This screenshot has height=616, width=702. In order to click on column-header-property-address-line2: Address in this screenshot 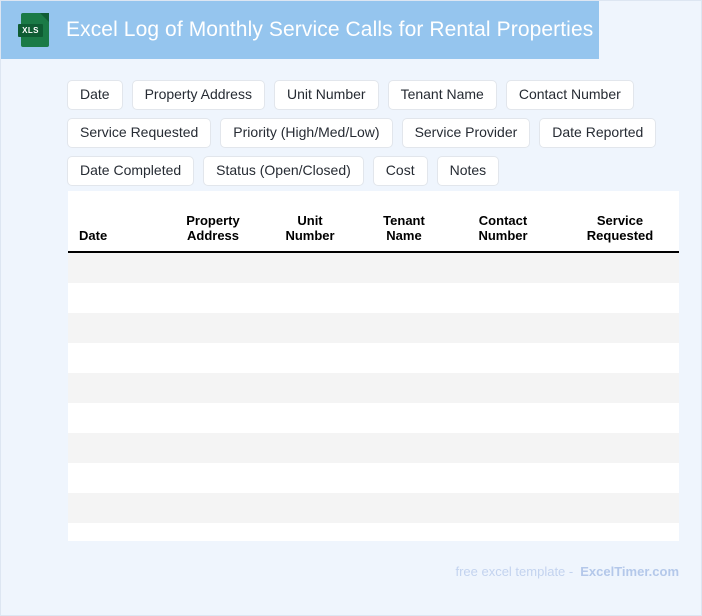, I will do `click(213, 235)`.